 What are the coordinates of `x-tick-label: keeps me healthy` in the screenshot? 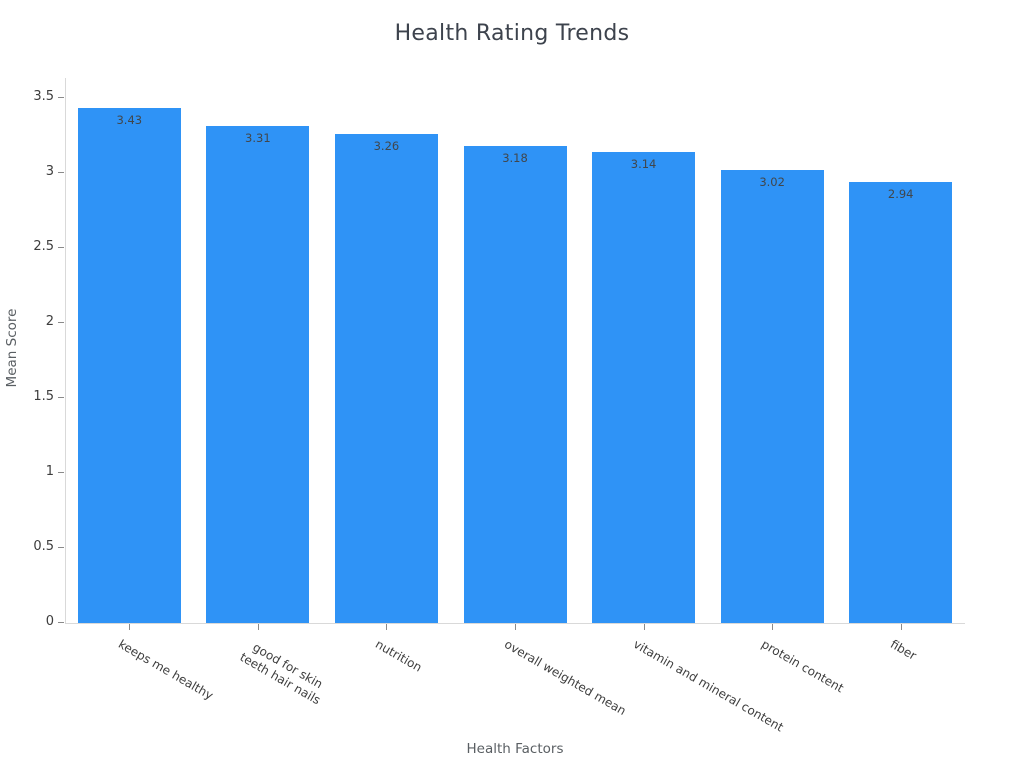 It's located at (166, 670).